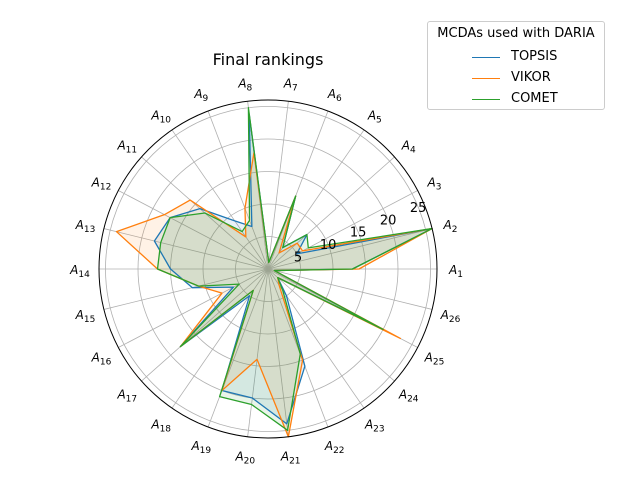 Image resolution: width=640 pixels, height=480 pixels. I want to click on radial-tick-10: 10, so click(328, 245).